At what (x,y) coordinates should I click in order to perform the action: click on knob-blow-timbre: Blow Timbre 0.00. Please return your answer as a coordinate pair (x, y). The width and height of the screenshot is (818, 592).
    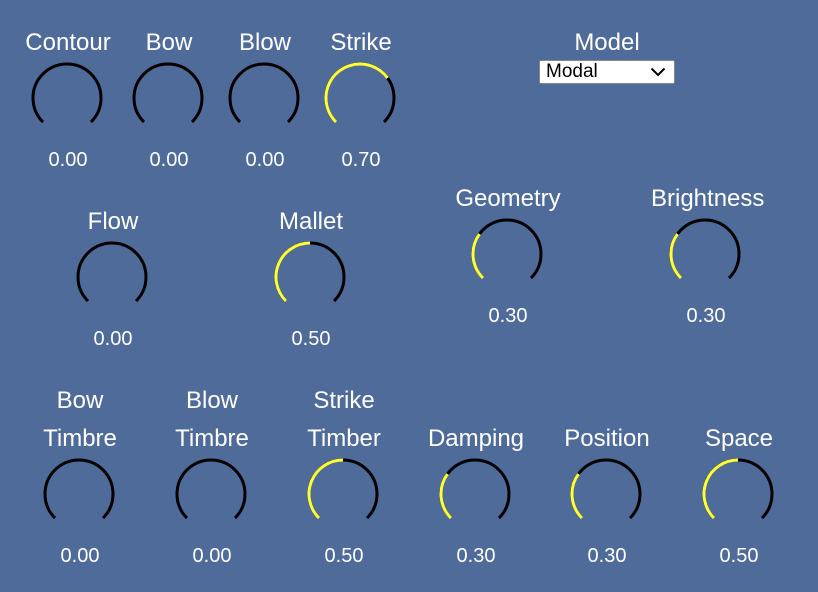
    Looking at the image, I should click on (212, 475).